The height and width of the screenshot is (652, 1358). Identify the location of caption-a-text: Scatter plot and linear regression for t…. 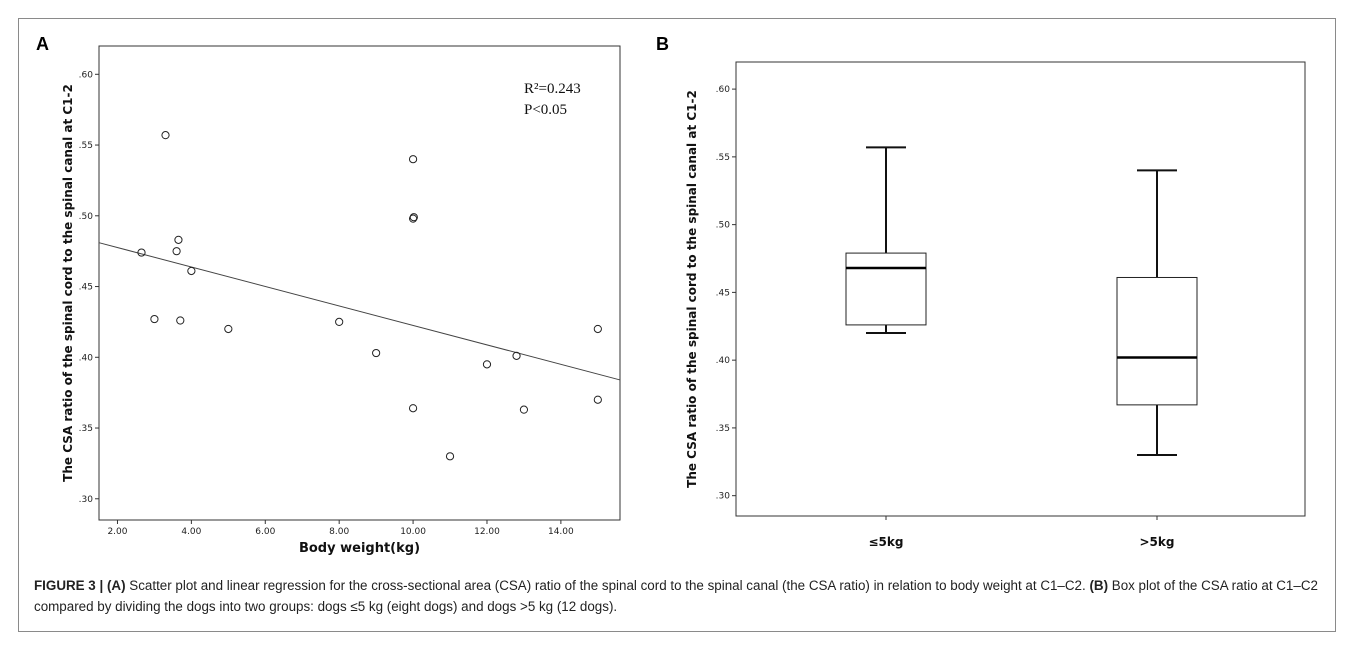
(607, 585).